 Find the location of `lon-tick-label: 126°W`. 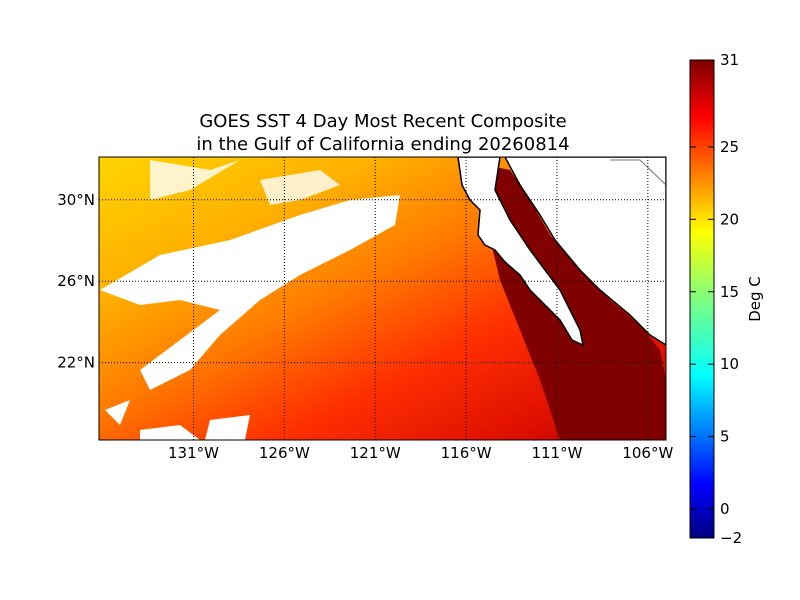

lon-tick-label: 126°W is located at coordinates (284, 453).